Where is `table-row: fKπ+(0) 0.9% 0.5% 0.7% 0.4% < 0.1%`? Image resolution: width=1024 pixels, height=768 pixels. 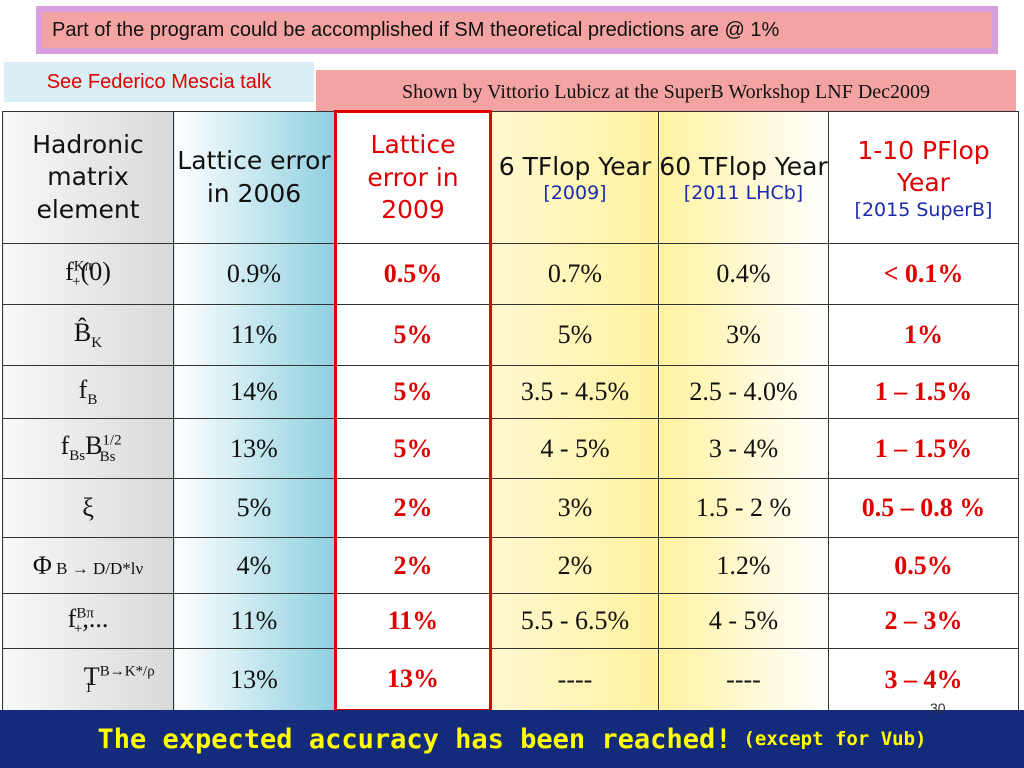 table-row: fKπ+(0) 0.9% 0.5% 0.7% 0.4% < 0.1% is located at coordinates (510, 274).